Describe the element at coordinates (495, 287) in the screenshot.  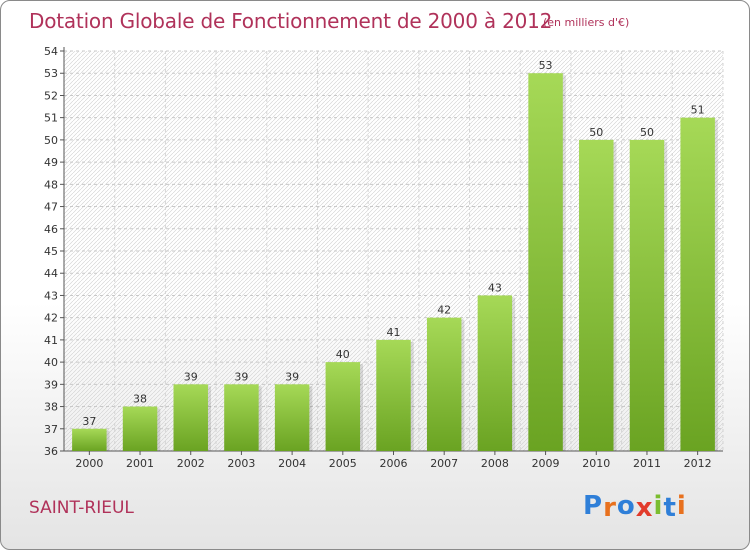
I see `data-label: 43` at that location.